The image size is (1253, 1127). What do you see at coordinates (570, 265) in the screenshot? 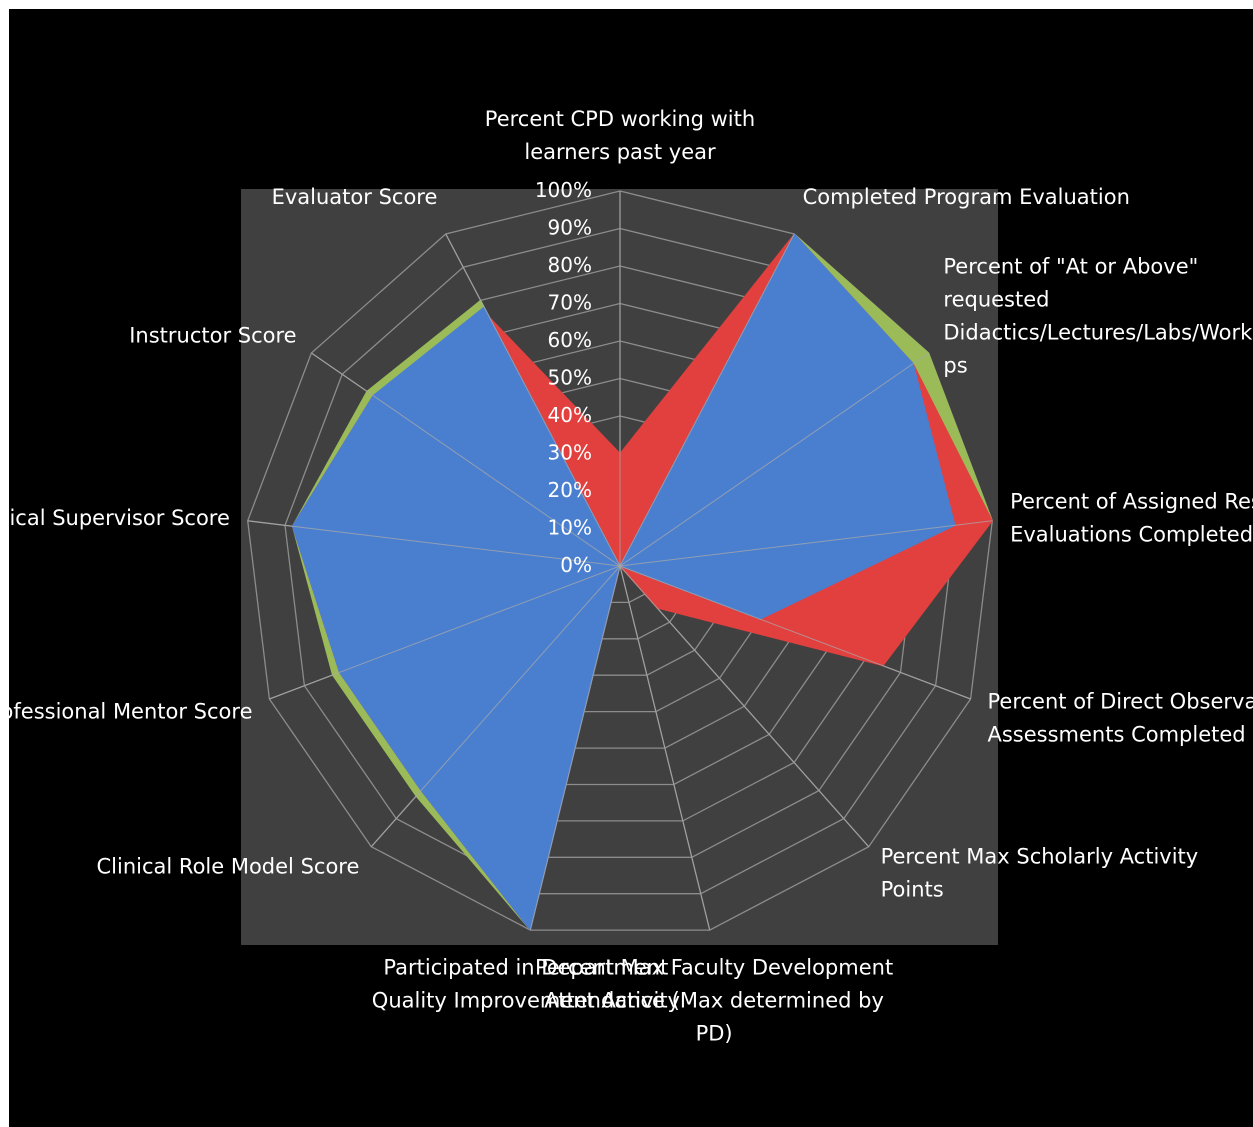
I see `tick-label: 80%` at bounding box center [570, 265].